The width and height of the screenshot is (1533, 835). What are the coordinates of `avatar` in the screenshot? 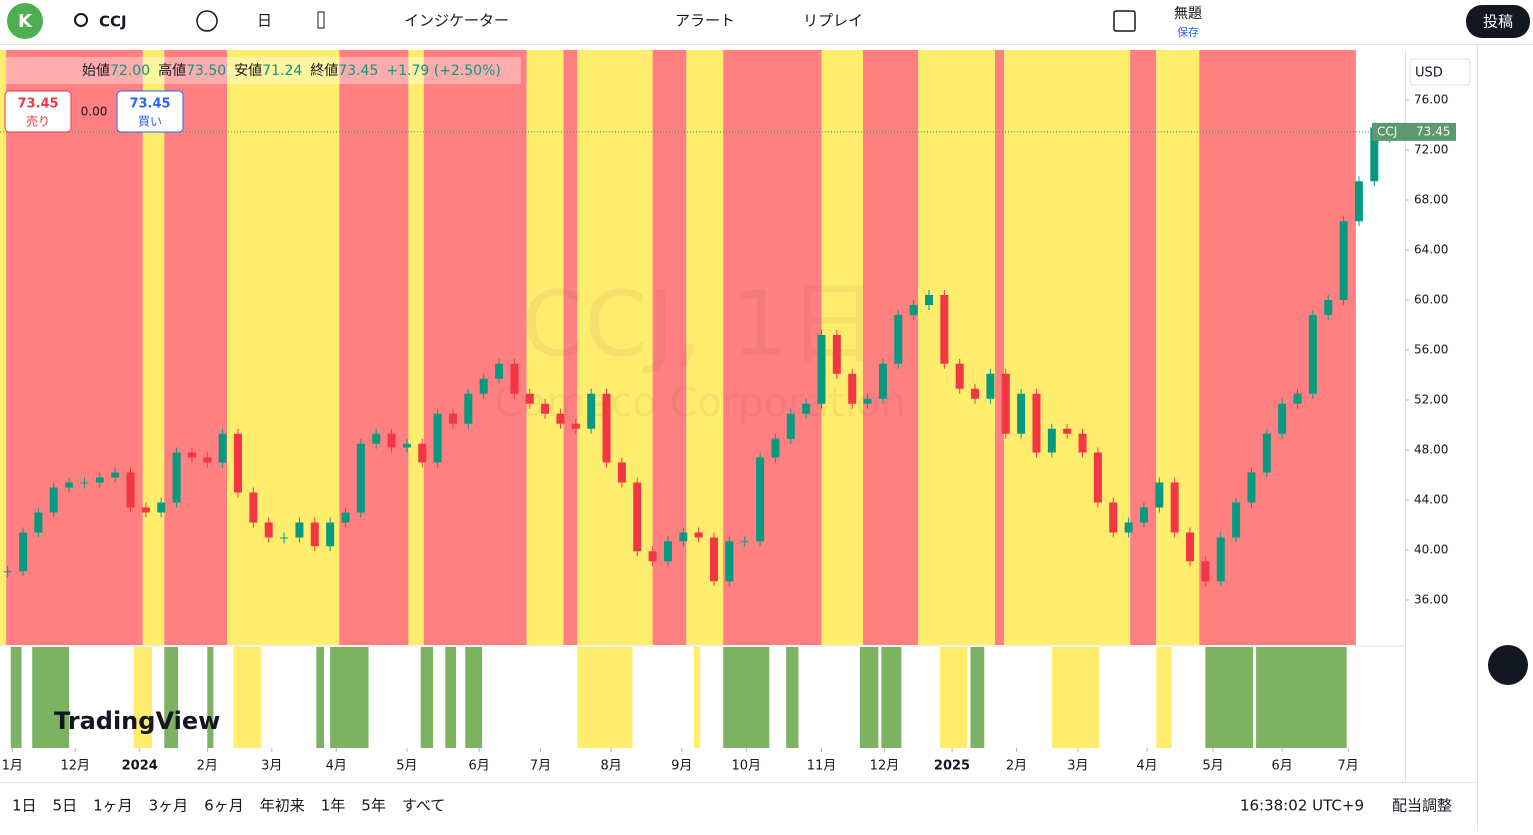 It's located at (25, 21).